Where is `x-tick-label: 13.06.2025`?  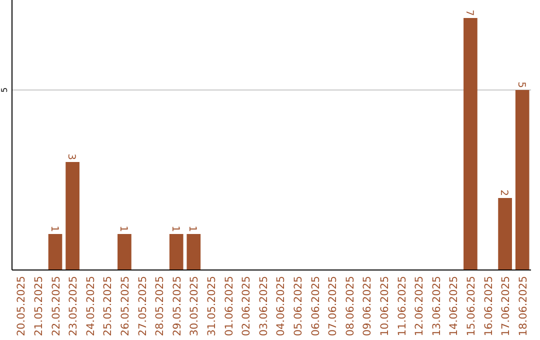 x-tick-label: 13.06.2025 is located at coordinates (436, 306).